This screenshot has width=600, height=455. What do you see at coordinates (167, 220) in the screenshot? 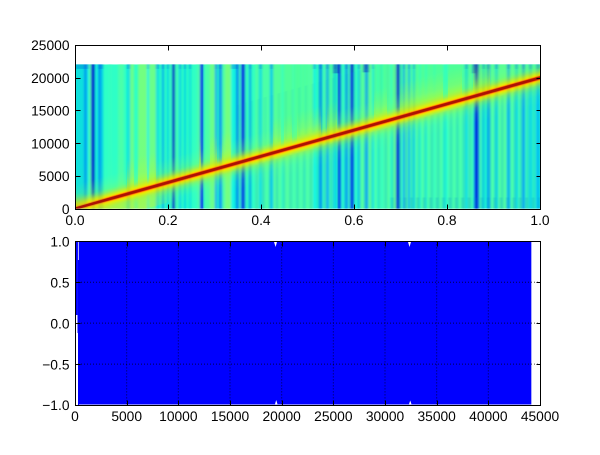
I see `svg-text: 0.2` at bounding box center [167, 220].